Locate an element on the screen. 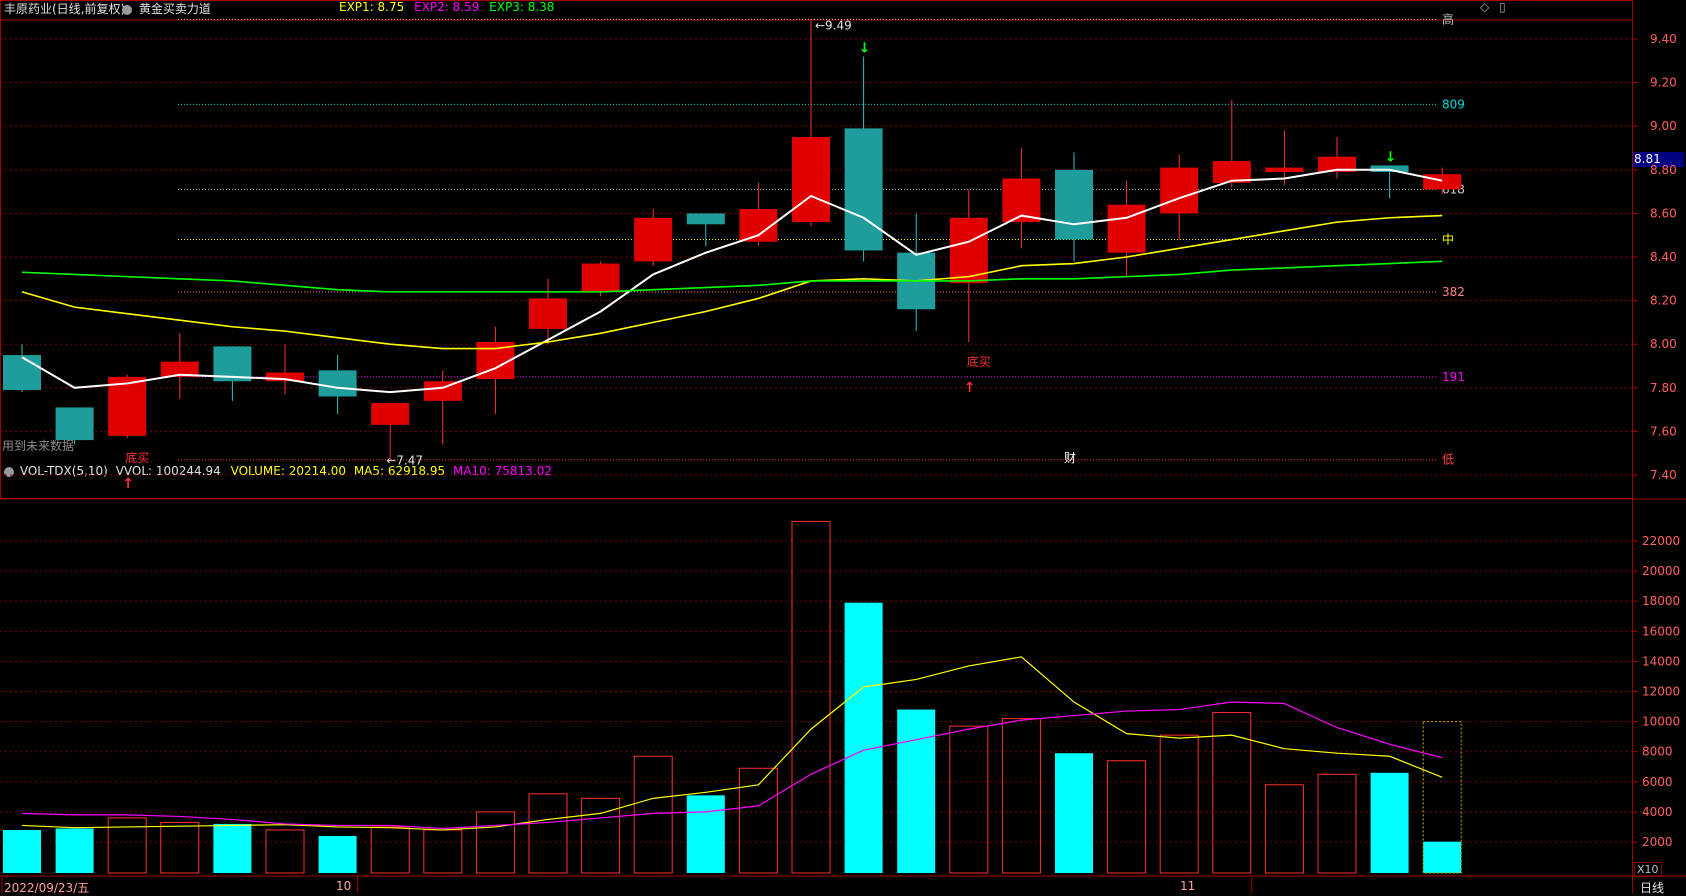 The width and height of the screenshot is (1686, 896). future-data-note: 用到未来数据 is located at coordinates (38, 446).